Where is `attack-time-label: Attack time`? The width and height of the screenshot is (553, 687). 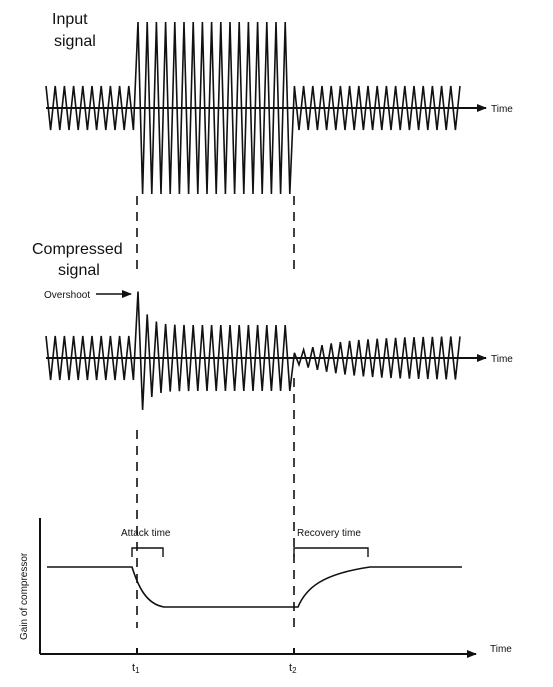
attack-time-label: Attack time is located at coordinates (146, 533).